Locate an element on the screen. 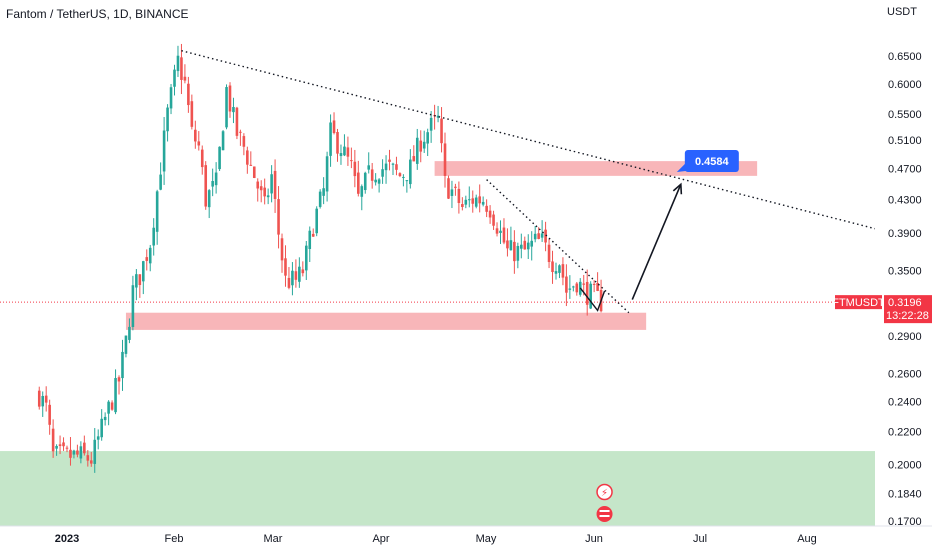 This screenshot has width=932, height=550. price-axis-bg is located at coordinates (903, 275).